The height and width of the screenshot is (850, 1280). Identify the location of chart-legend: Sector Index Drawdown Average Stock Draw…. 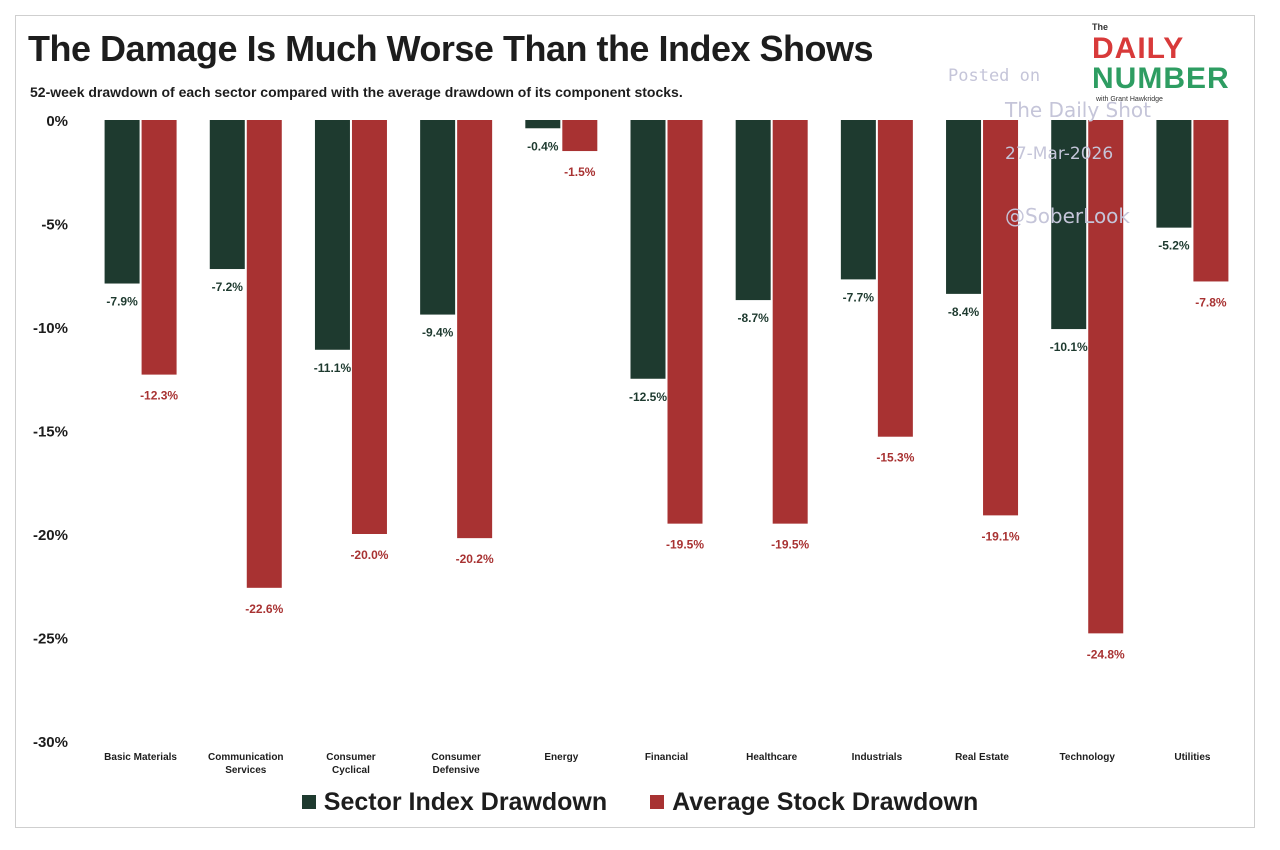
(640, 802).